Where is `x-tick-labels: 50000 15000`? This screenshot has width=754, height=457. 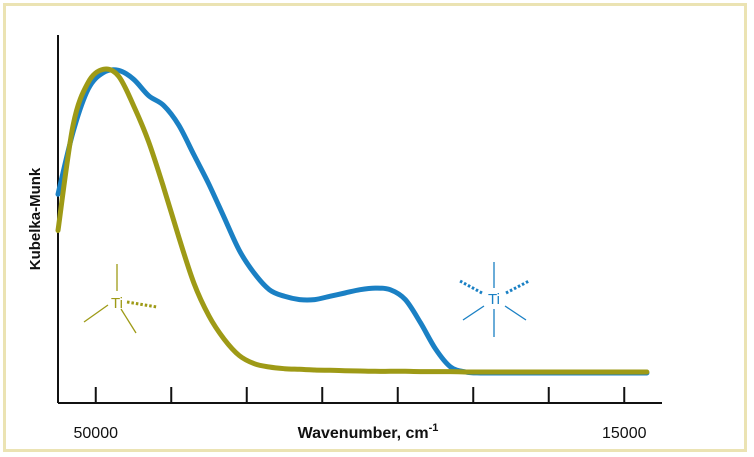 x-tick-labels: 50000 15000 is located at coordinates (360, 433).